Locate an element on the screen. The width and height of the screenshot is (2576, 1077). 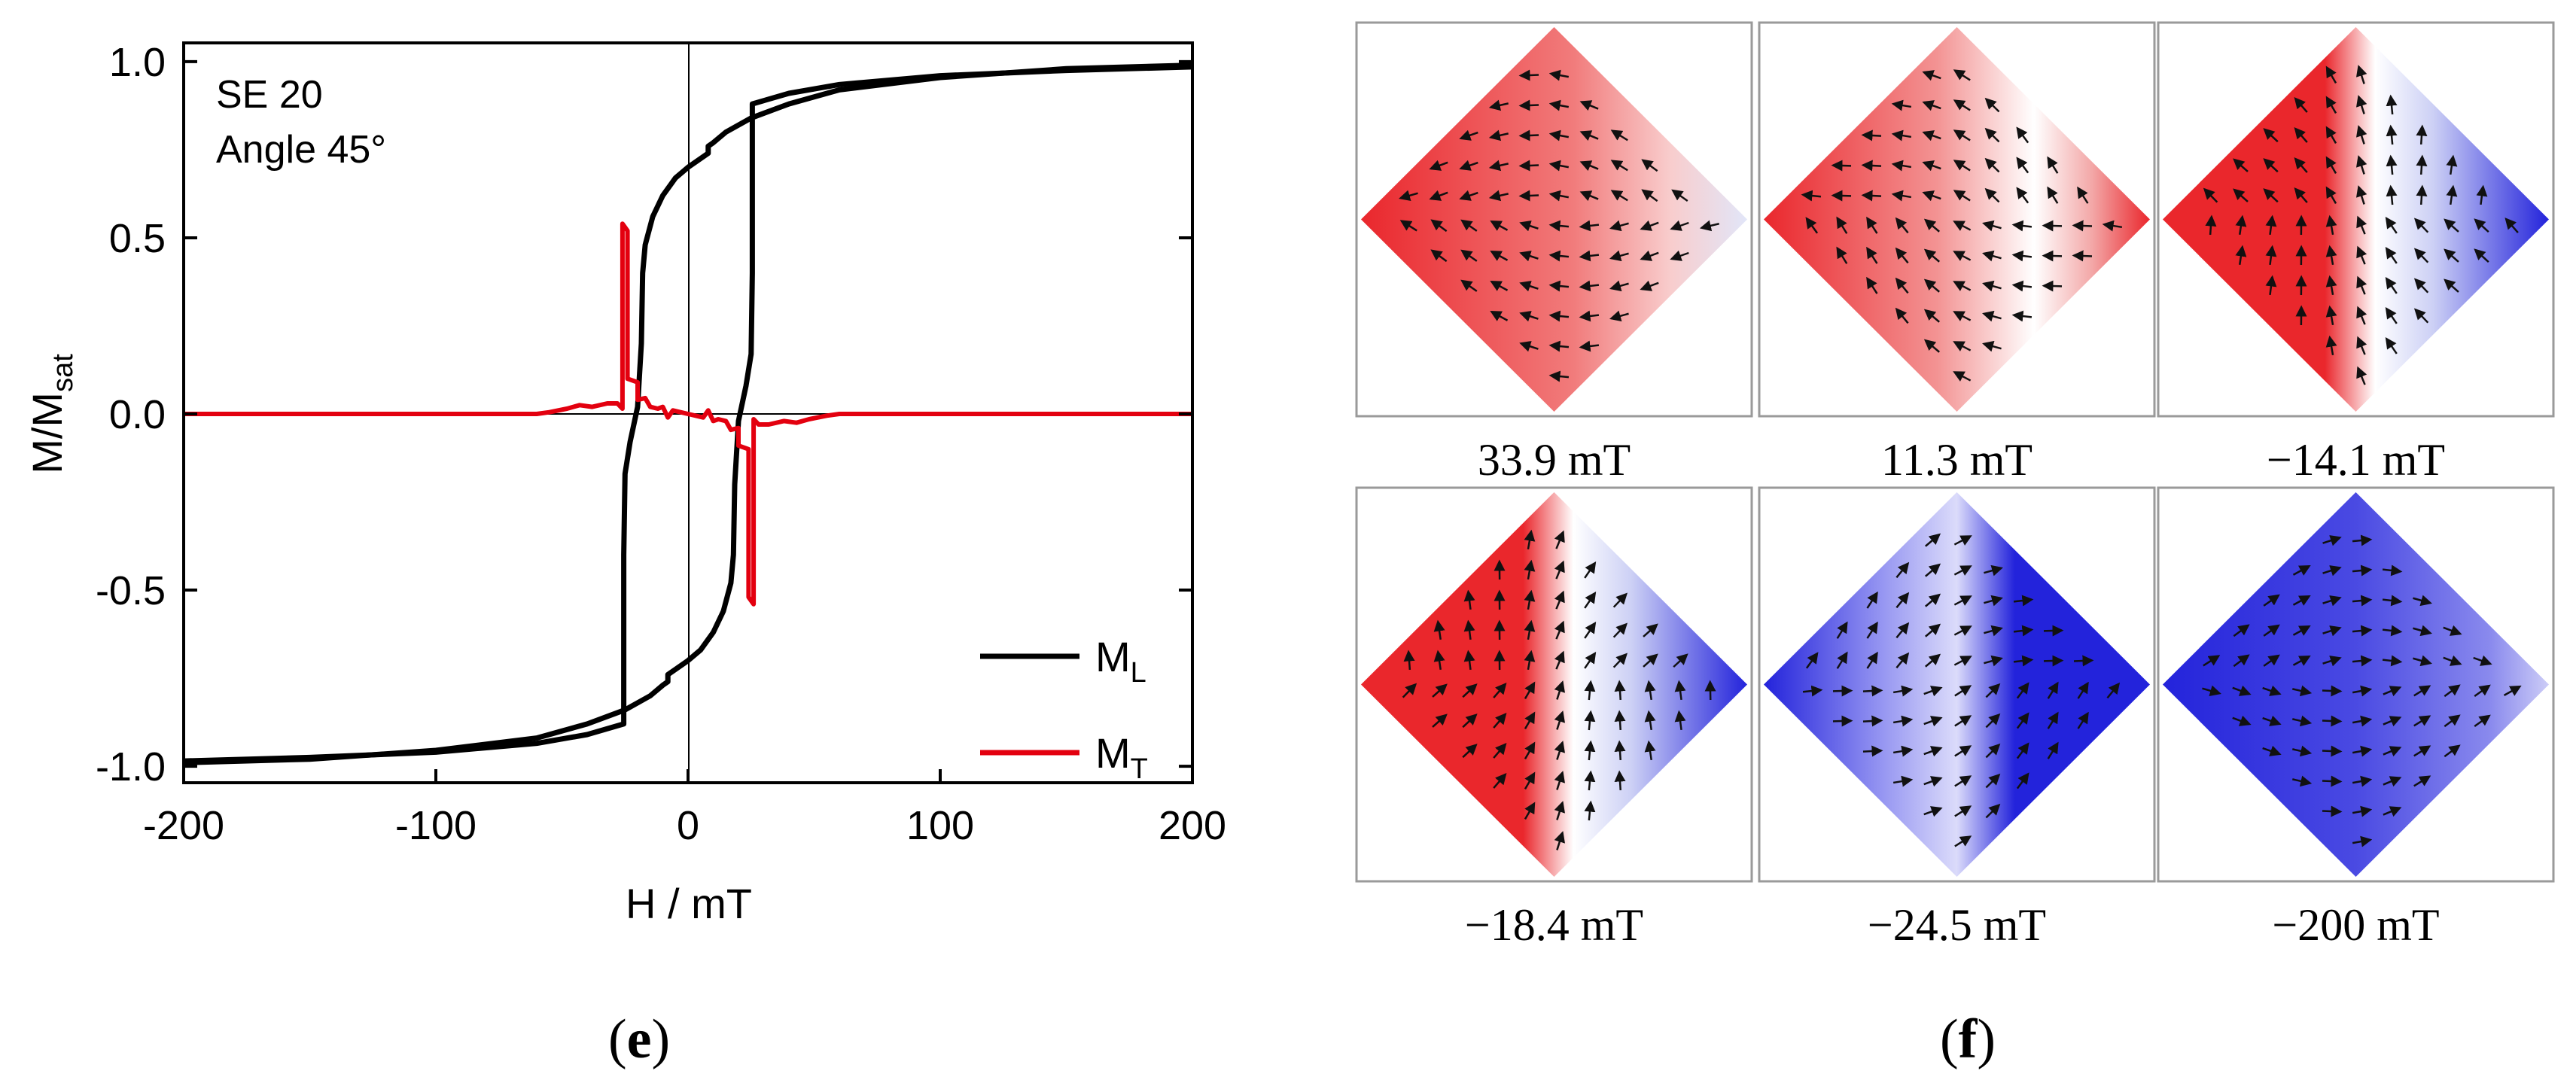
magnetization-tile: 11.3 mT is located at coordinates (1957, 253).